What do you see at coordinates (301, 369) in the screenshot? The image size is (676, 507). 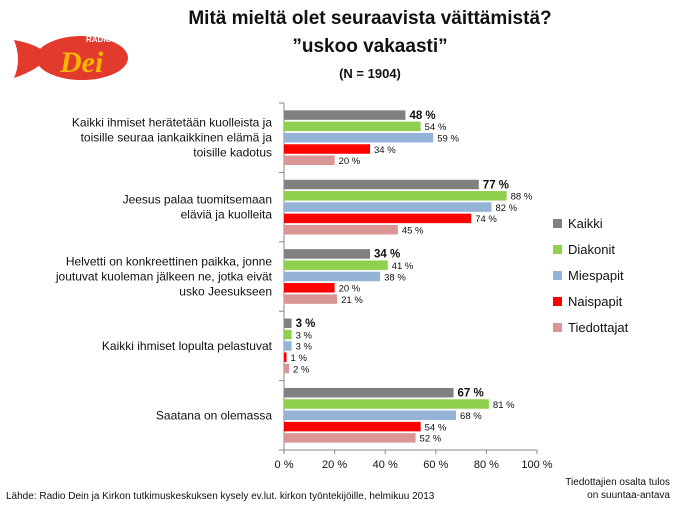 I see `data-label: 2 %` at bounding box center [301, 369].